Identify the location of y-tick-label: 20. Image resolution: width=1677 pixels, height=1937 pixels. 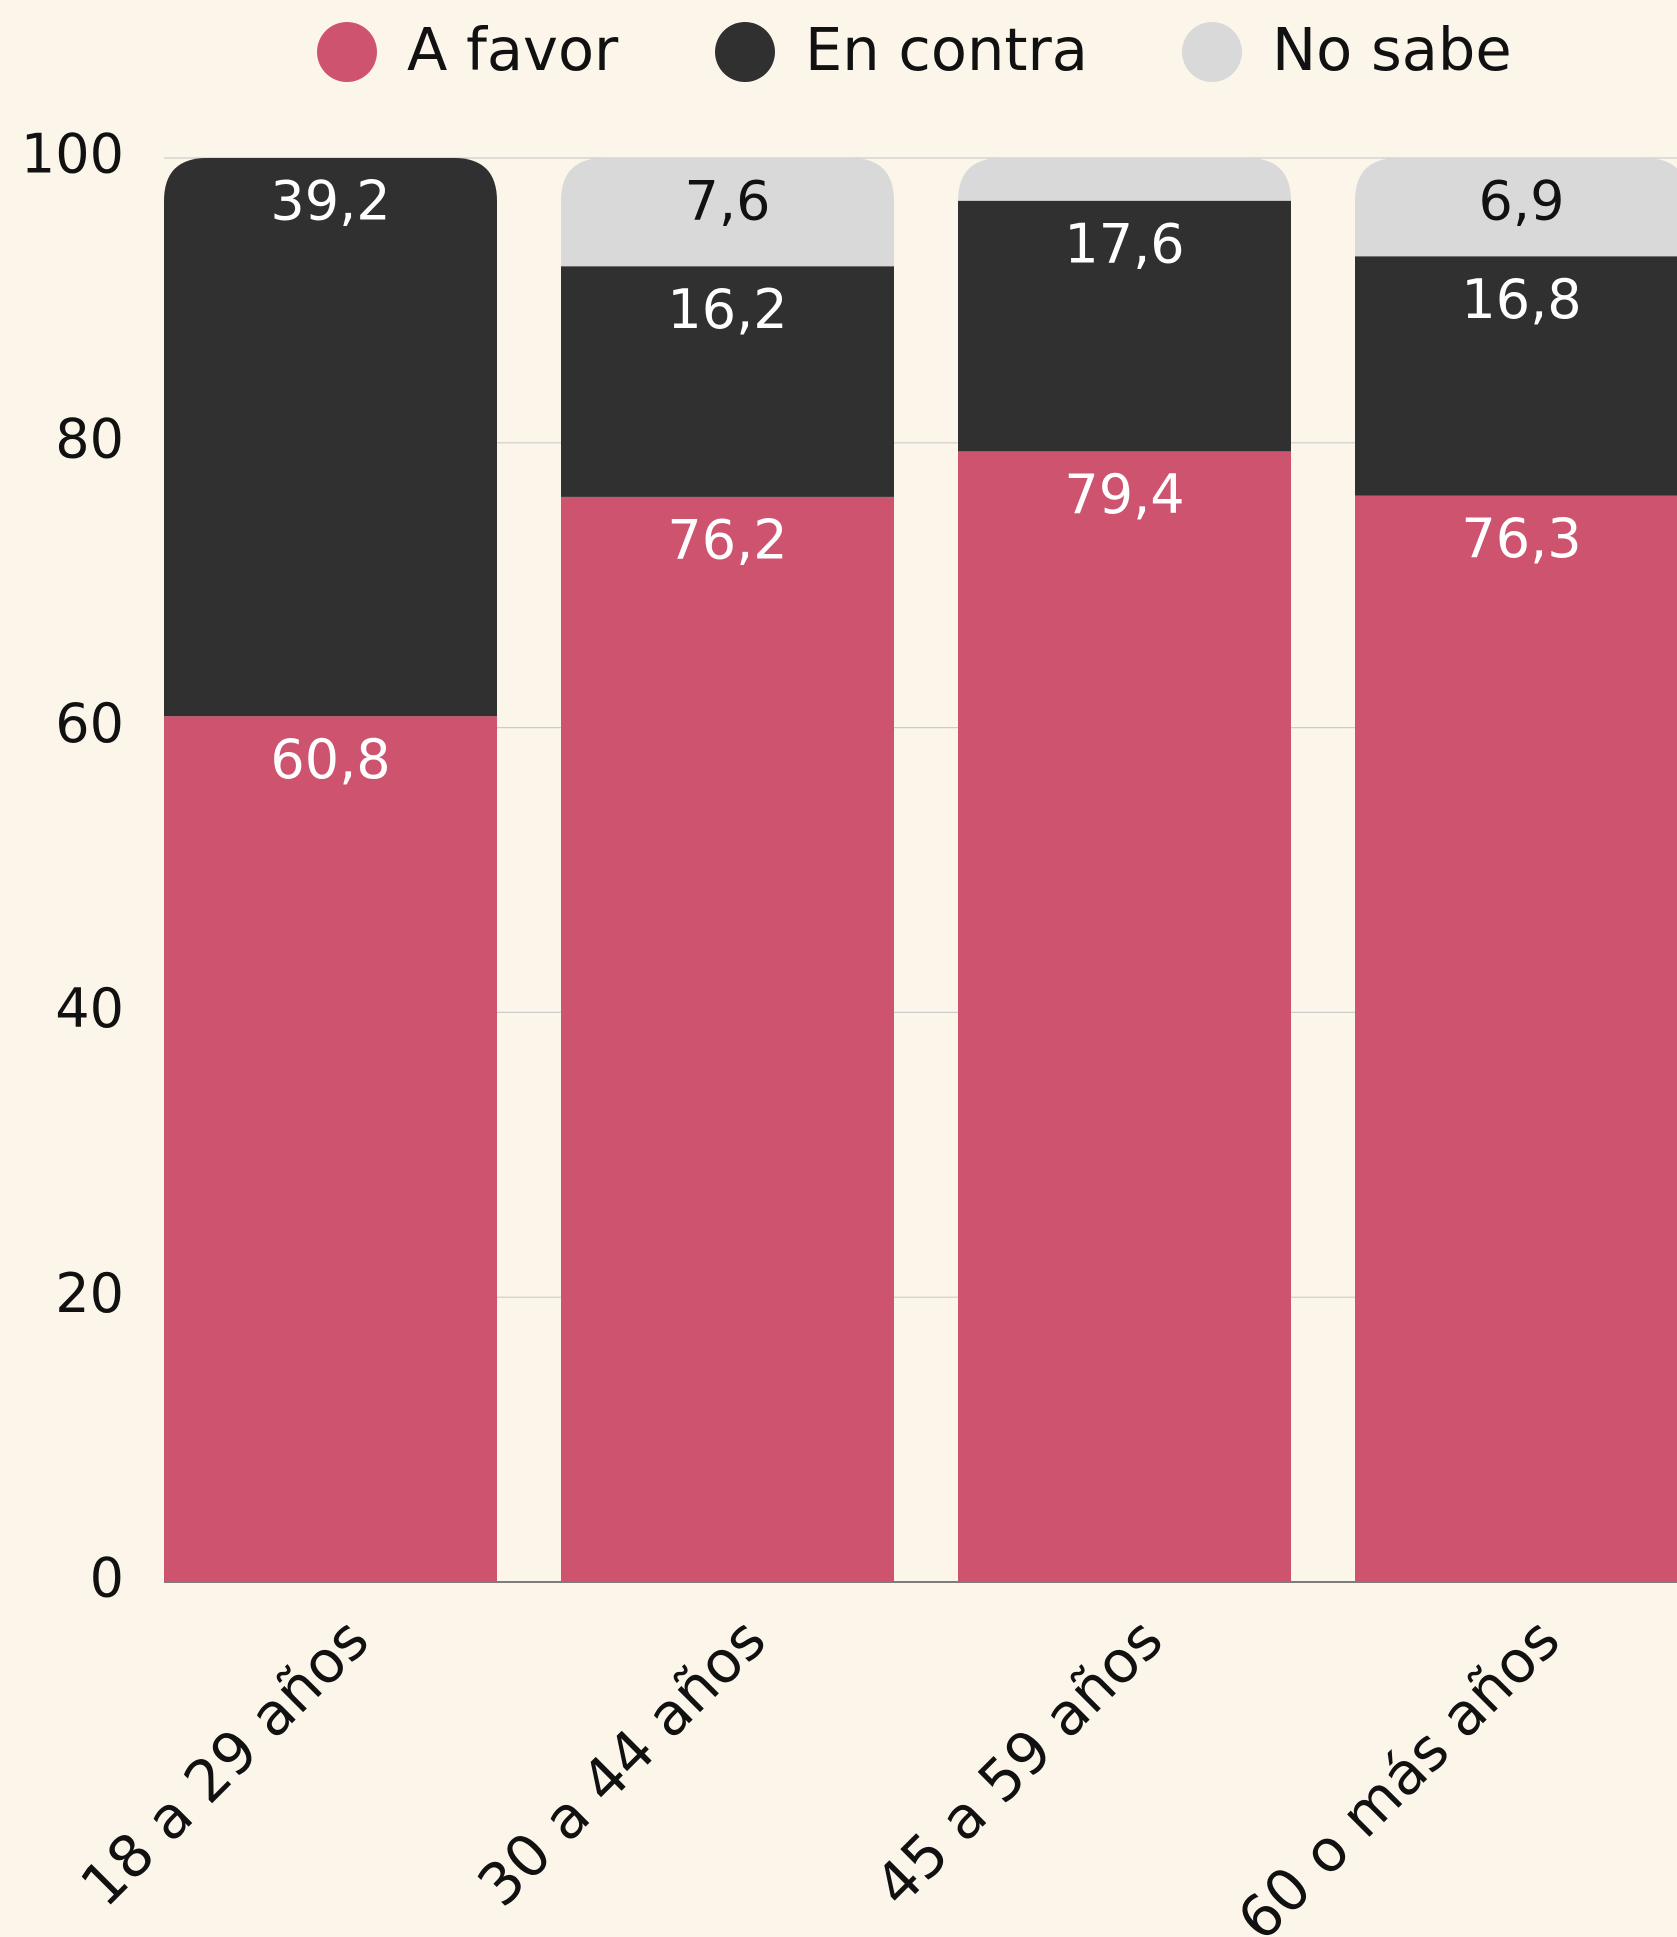
(89, 1293).